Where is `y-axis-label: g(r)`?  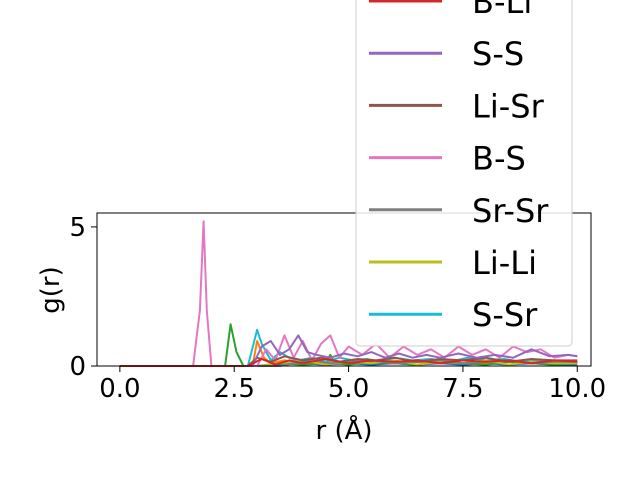 y-axis-label: g(r) is located at coordinates (51, 289).